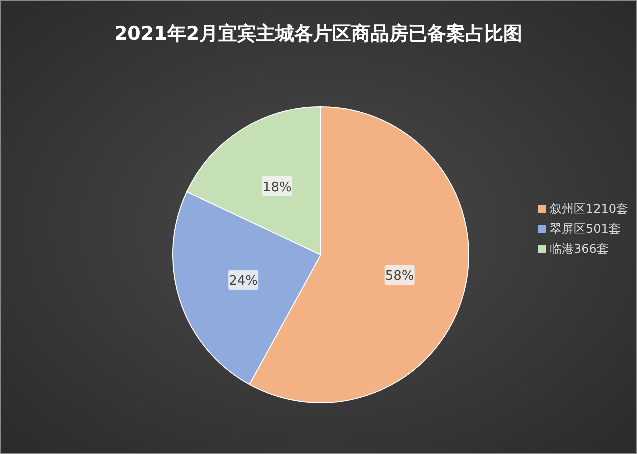 The width and height of the screenshot is (637, 454). I want to click on legend-item: 翠屏区501套, so click(579, 229).